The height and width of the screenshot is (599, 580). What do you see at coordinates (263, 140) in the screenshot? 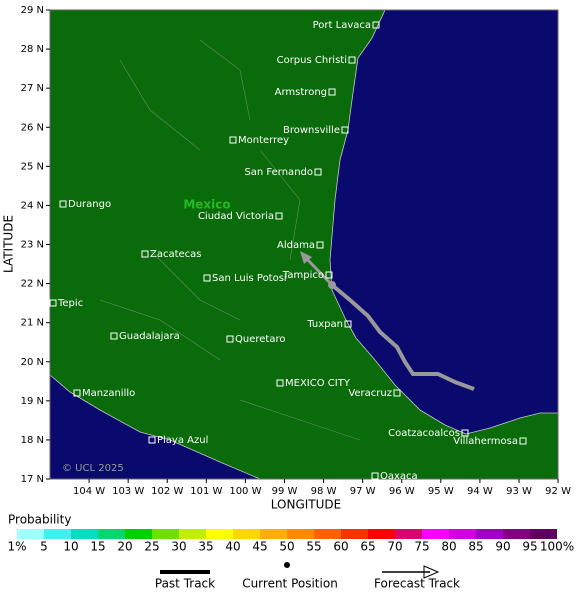
I see `city-label: Monterrey` at bounding box center [263, 140].